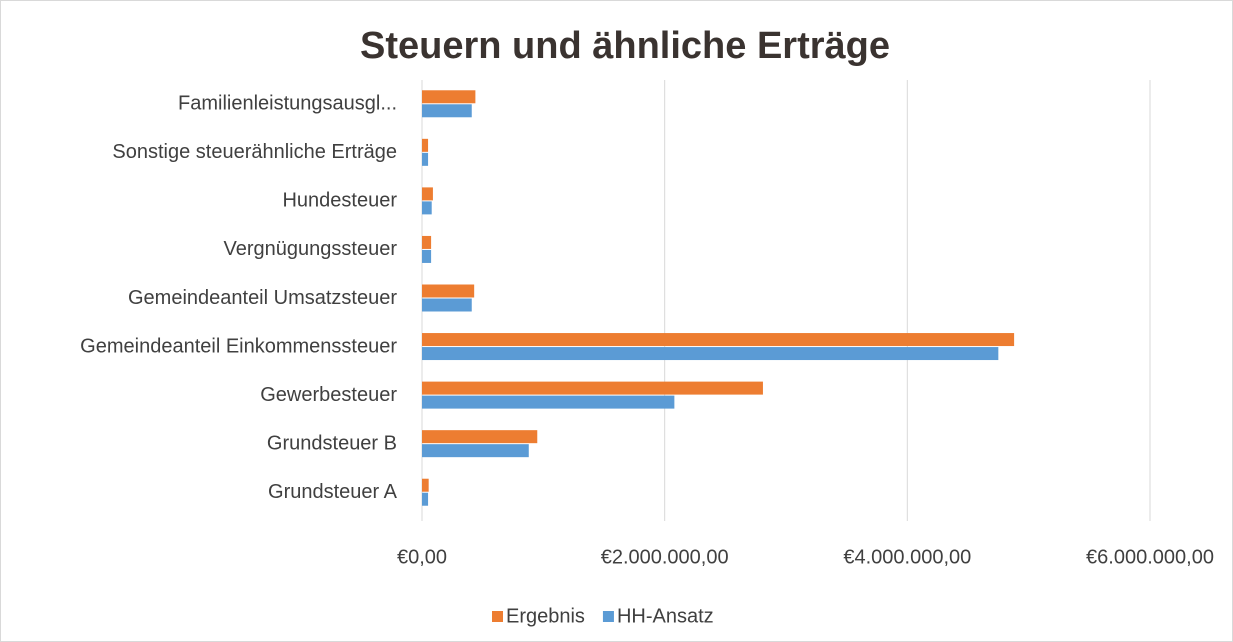 This screenshot has width=1233, height=642. Describe the element at coordinates (422, 557) in the screenshot. I see `x-tick-label: €0,00` at that location.